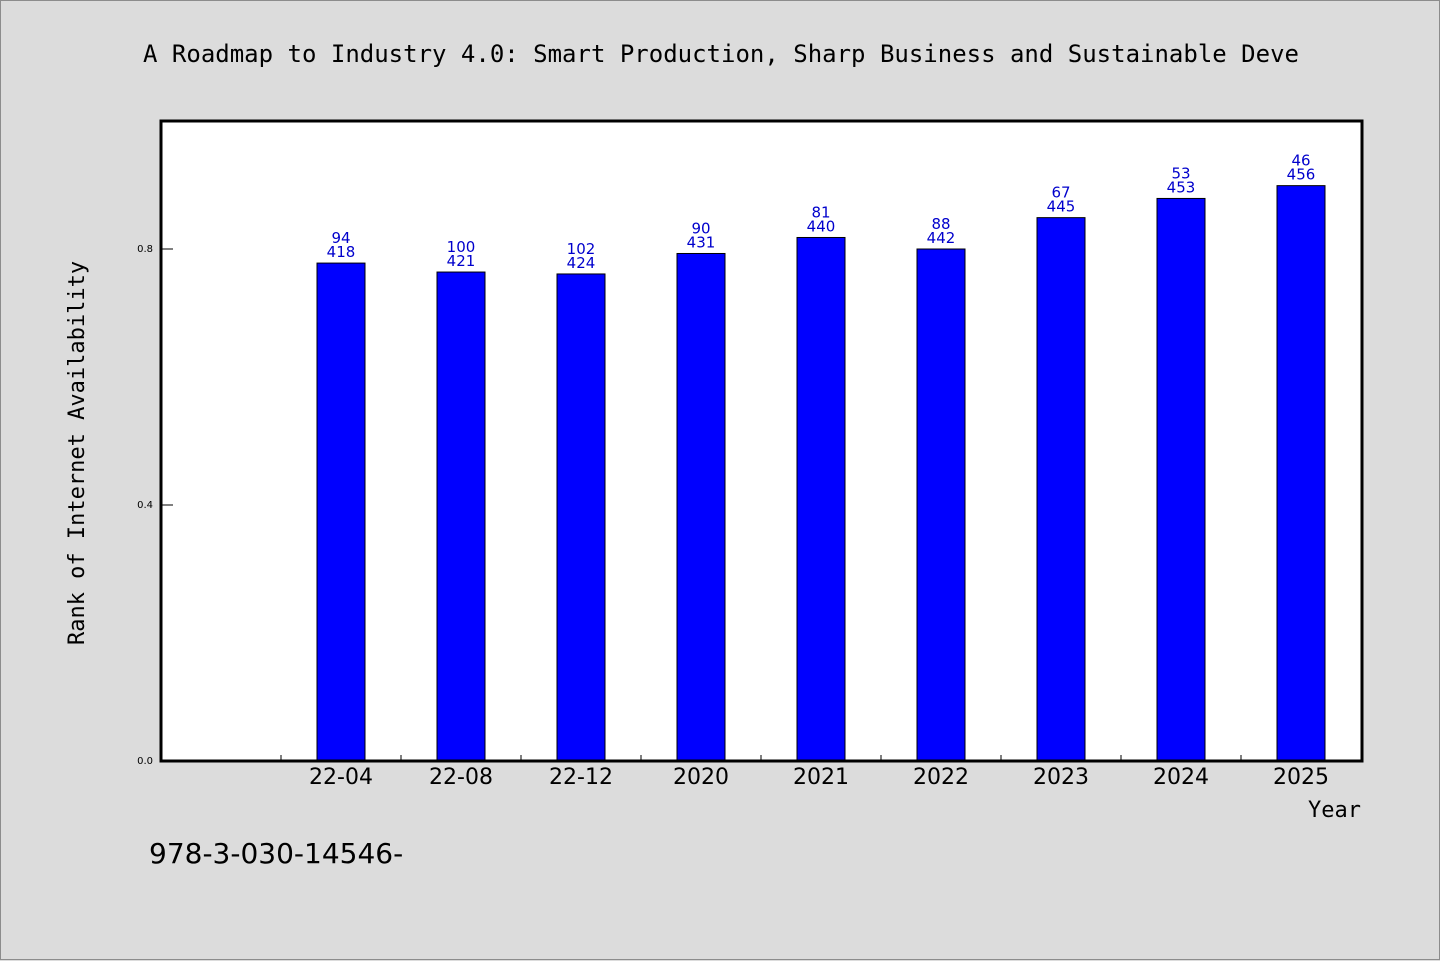 Image resolution: width=1440 pixels, height=961 pixels. Describe the element at coordinates (1061, 489) in the screenshot. I see `bar-2023` at that location.